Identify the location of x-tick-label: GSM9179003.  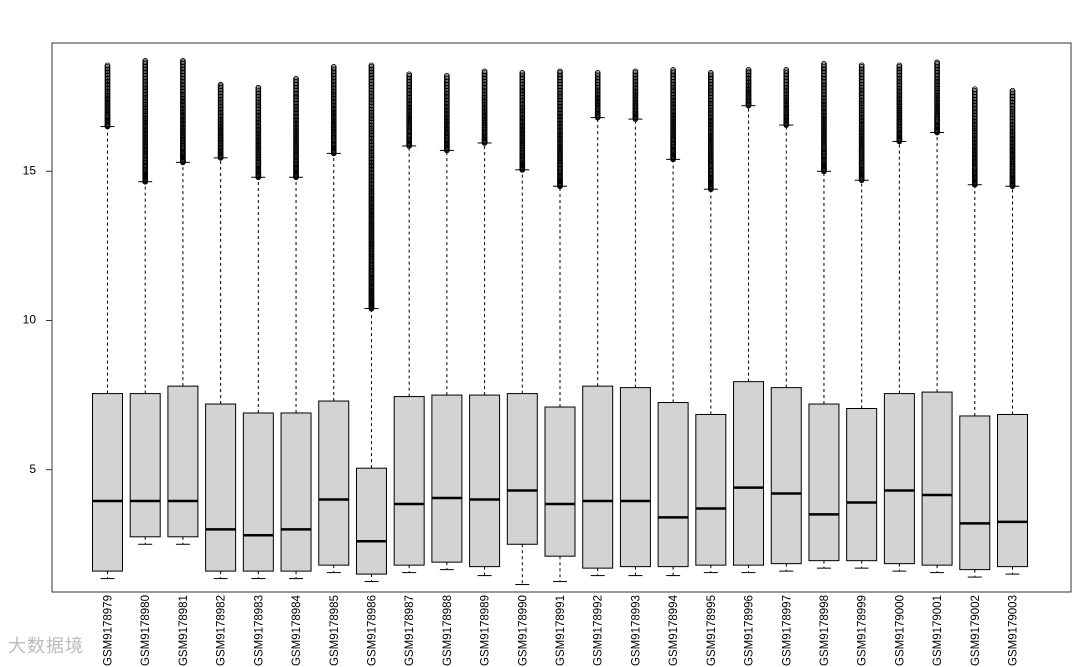
(1014, 630).